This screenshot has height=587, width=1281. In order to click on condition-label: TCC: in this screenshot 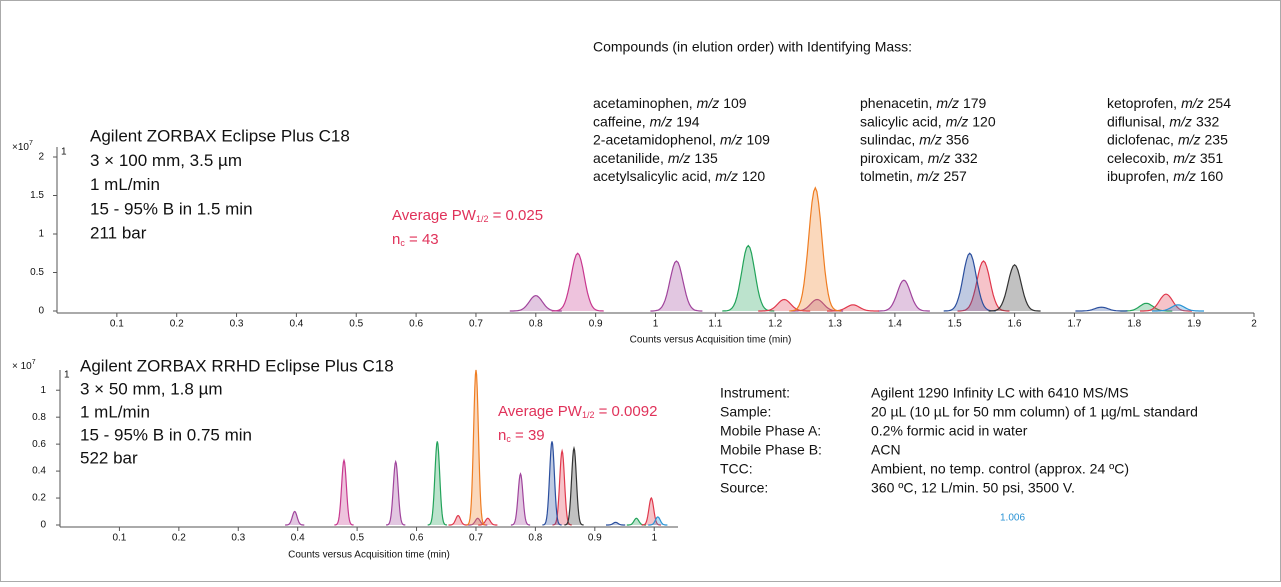, I will do `click(736, 469)`.